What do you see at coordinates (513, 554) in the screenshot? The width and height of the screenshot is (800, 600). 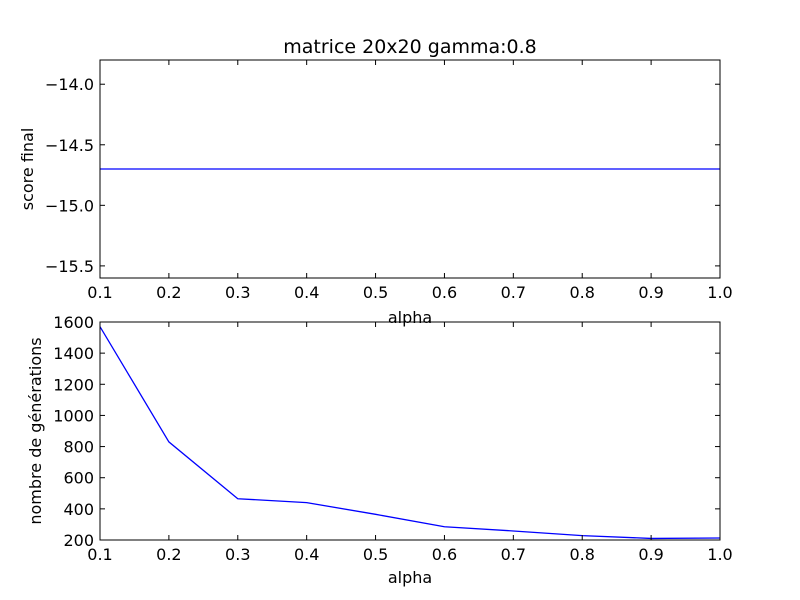 I see `generations-x-tick-label: 0.7` at bounding box center [513, 554].